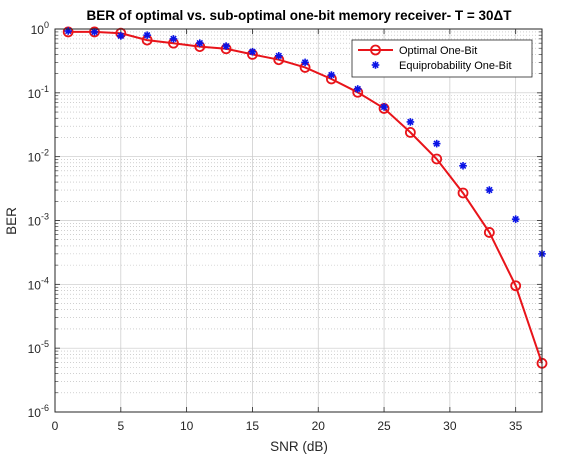 The width and height of the screenshot is (565, 461). I want to click on legend-marker-optimal, so click(375, 50).